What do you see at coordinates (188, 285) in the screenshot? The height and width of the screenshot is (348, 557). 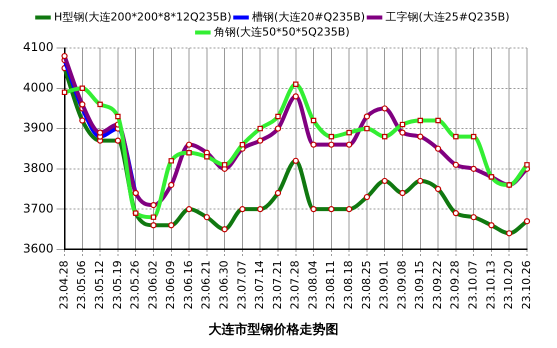 I see `x-tick-label: 23.06.16` at bounding box center [188, 285].